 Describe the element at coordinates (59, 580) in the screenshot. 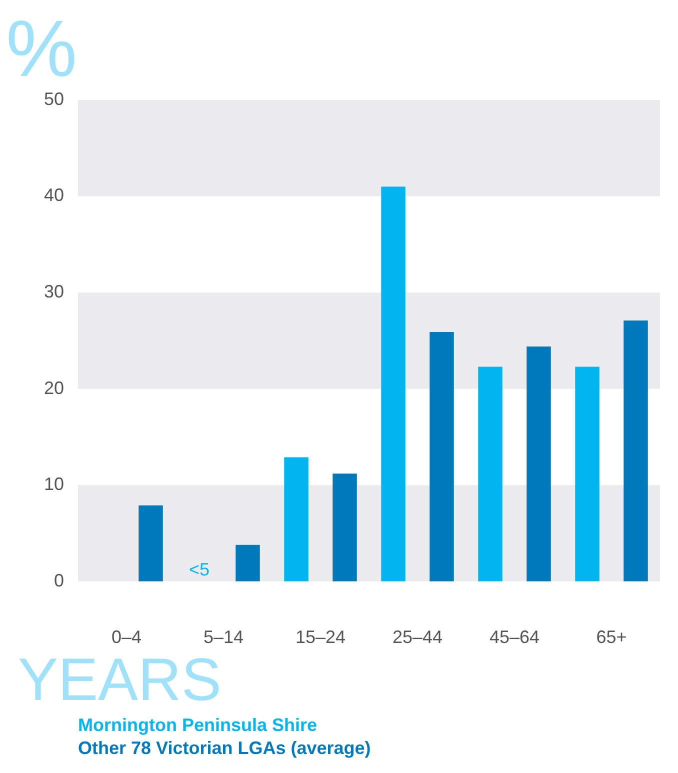

I see `y-tick-label: 0` at that location.